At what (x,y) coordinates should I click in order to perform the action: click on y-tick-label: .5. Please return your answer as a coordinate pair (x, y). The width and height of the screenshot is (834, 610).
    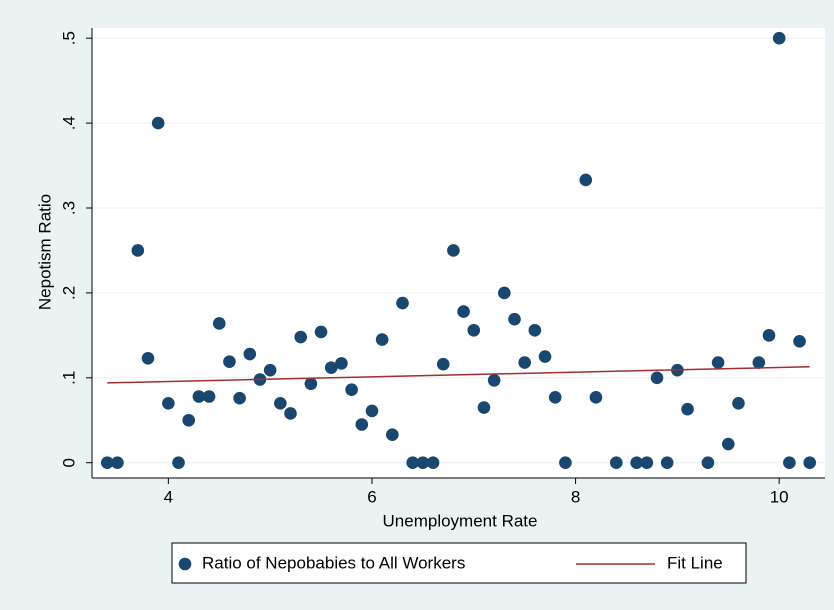
    Looking at the image, I should click on (68, 38).